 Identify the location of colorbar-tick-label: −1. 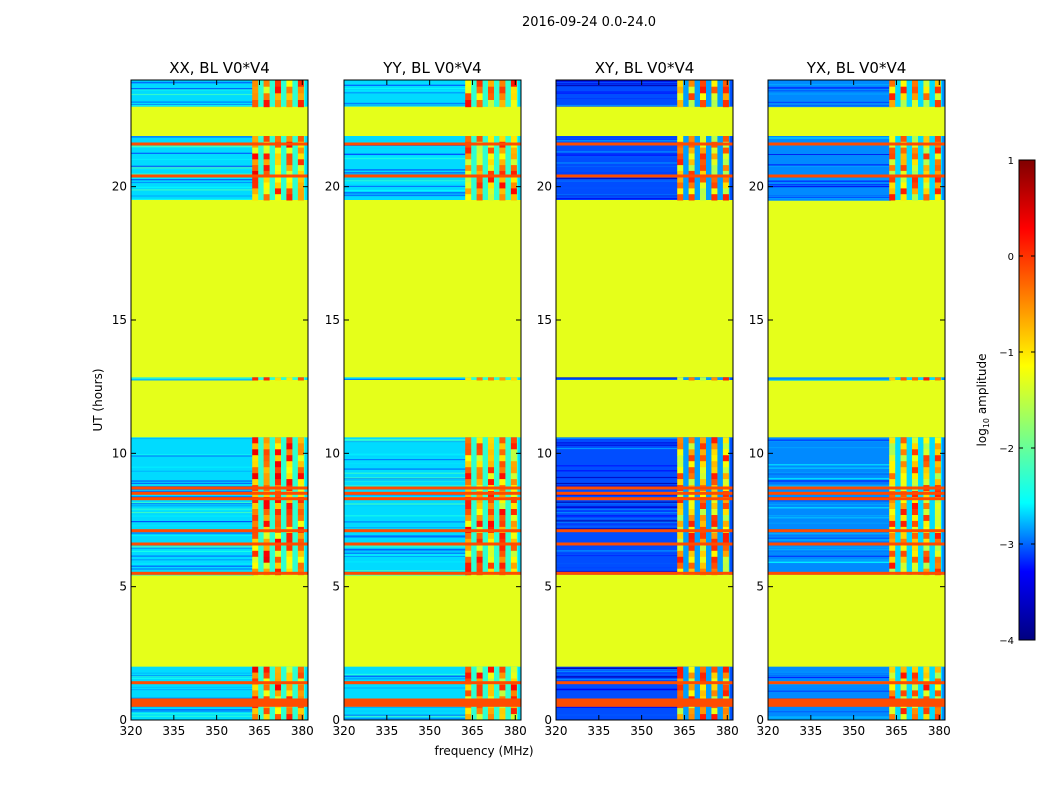
(1006, 353).